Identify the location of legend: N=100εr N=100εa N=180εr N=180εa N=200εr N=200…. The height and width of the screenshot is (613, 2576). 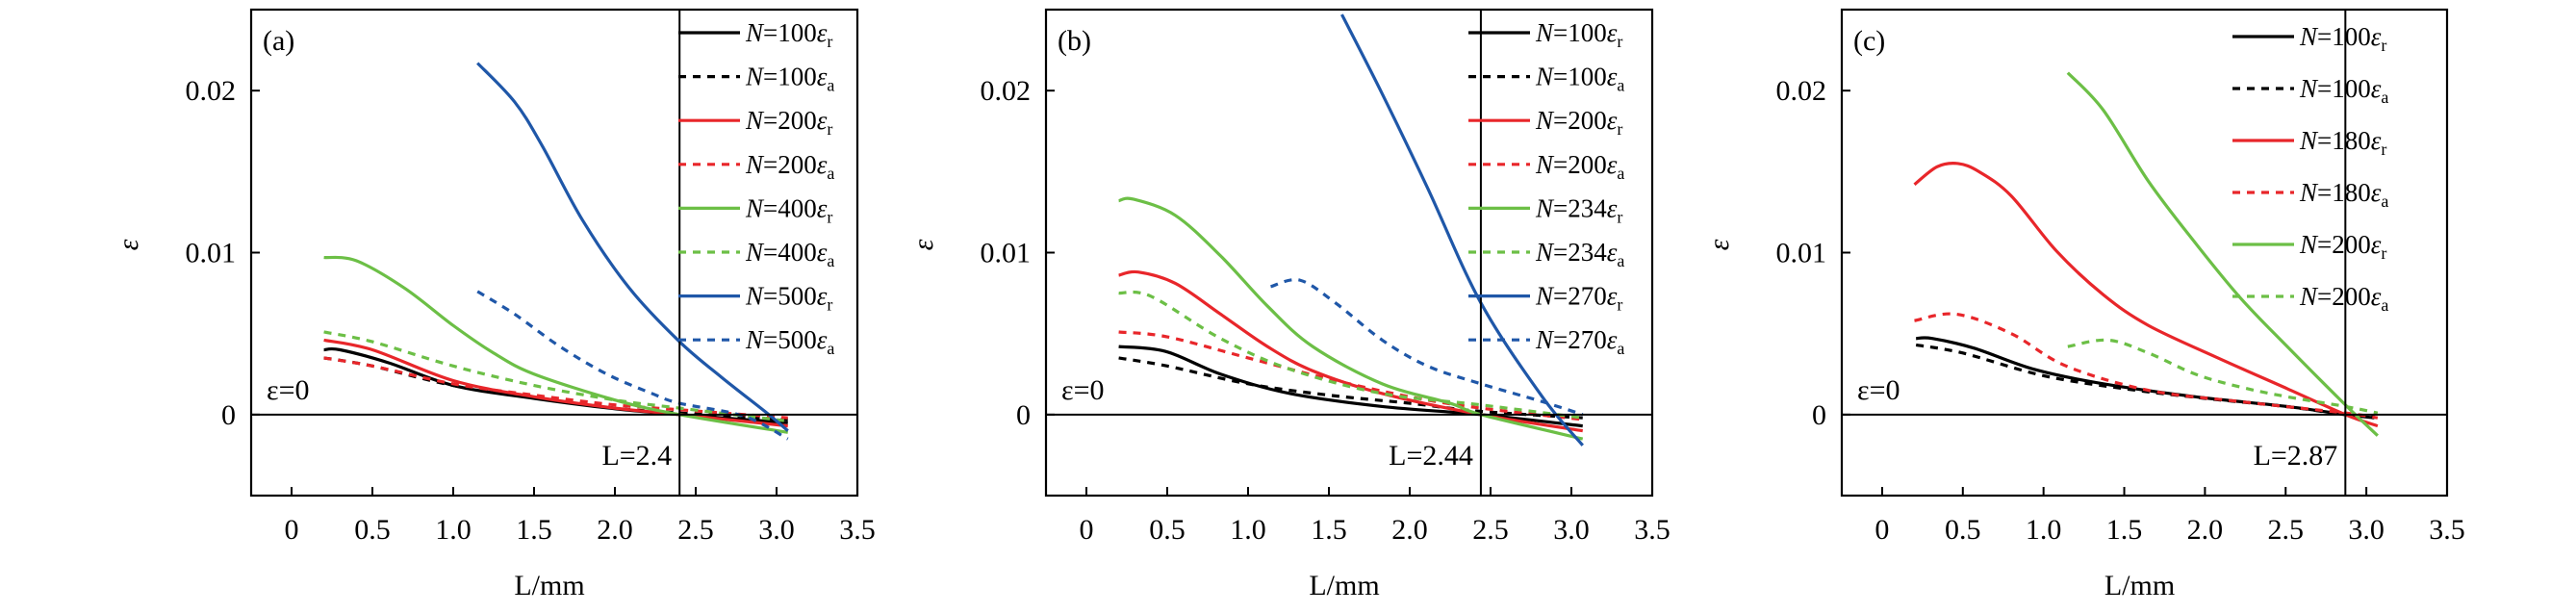
(2310, 168).